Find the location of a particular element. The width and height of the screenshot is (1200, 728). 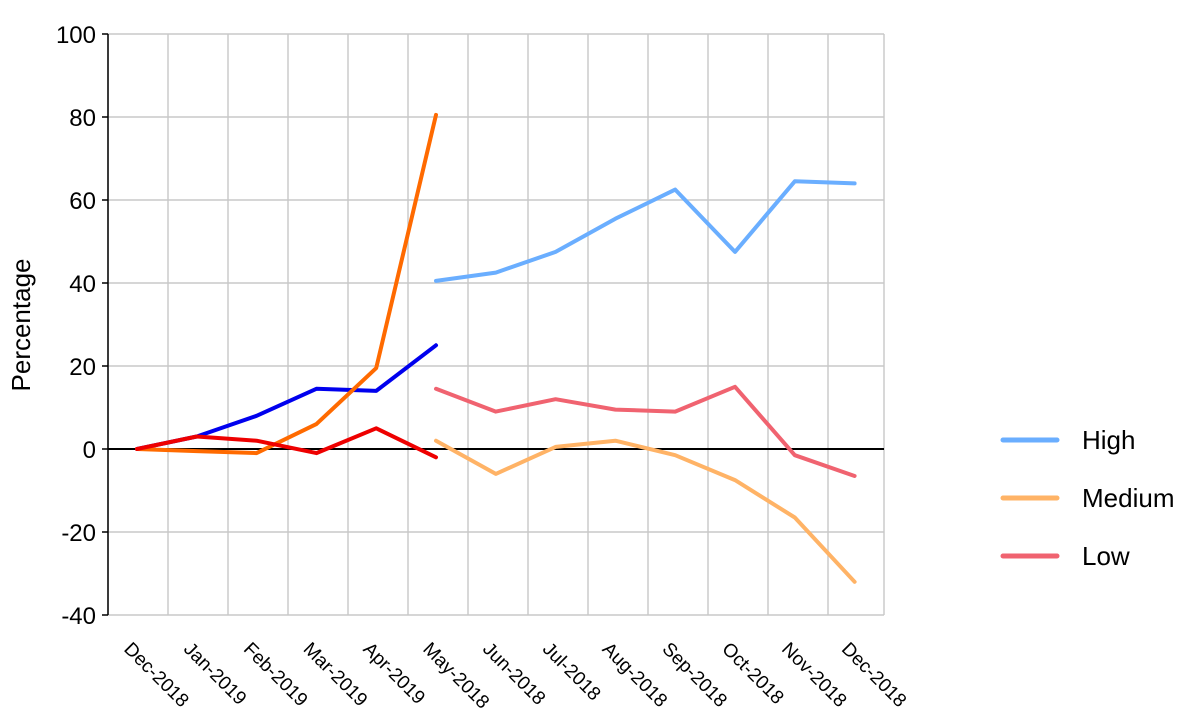

y-tick-label: -40 is located at coordinates (78, 616).